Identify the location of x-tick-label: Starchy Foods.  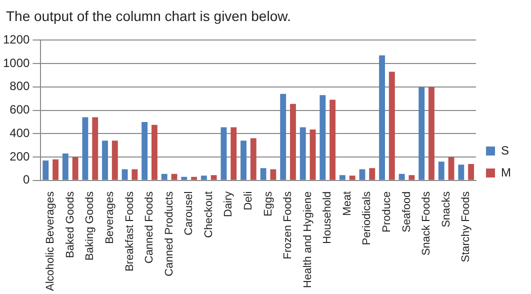
(466, 226).